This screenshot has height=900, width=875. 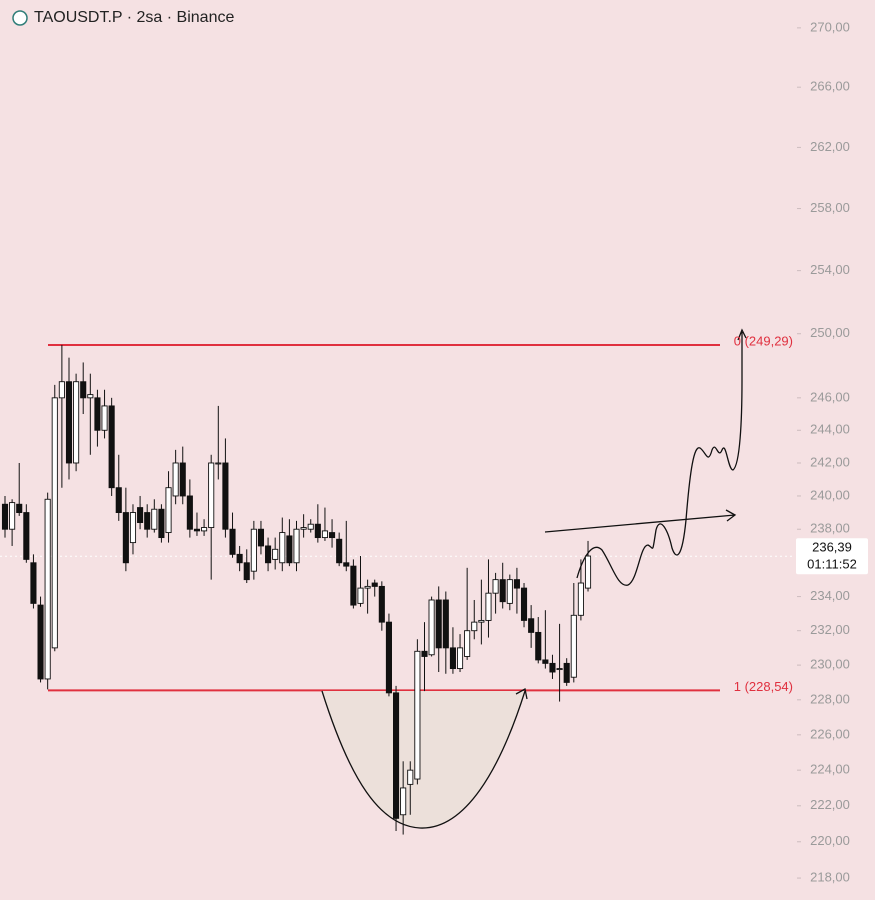 What do you see at coordinates (830, 494) in the screenshot?
I see `y-tick-label: 240,00` at bounding box center [830, 494].